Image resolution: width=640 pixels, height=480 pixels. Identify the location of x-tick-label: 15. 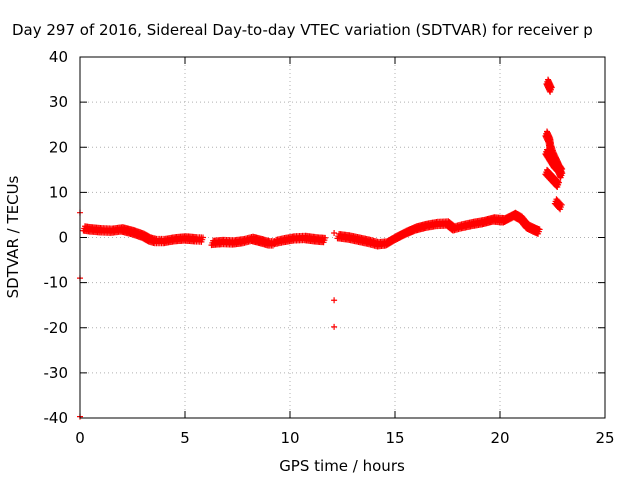
(394, 438).